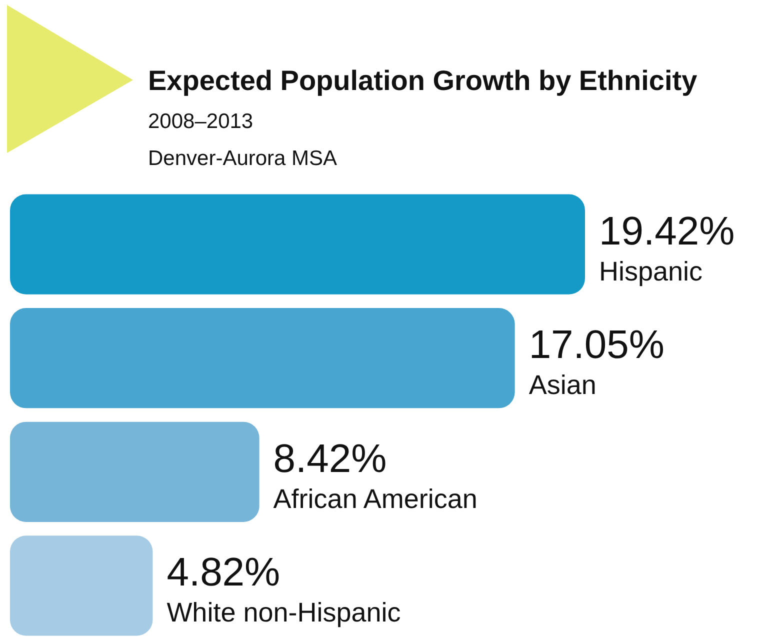  I want to click on text: Denver-Aurora MSA, so click(243, 158).